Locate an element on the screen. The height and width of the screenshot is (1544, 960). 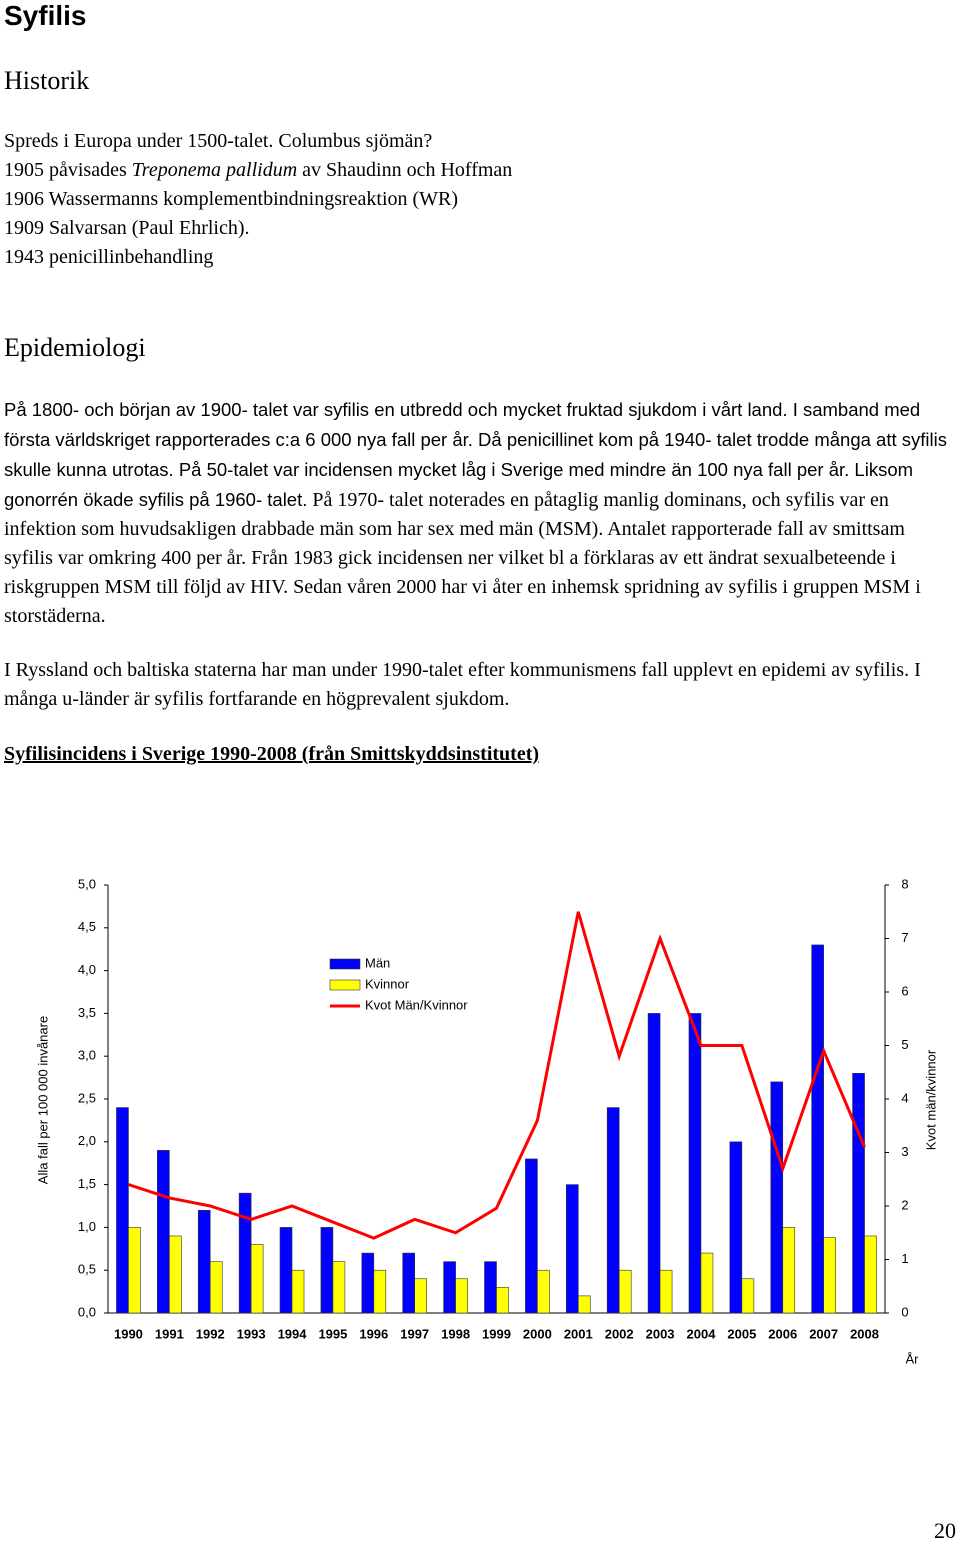
y2-tick-label: 0 is located at coordinates (904, 1311).